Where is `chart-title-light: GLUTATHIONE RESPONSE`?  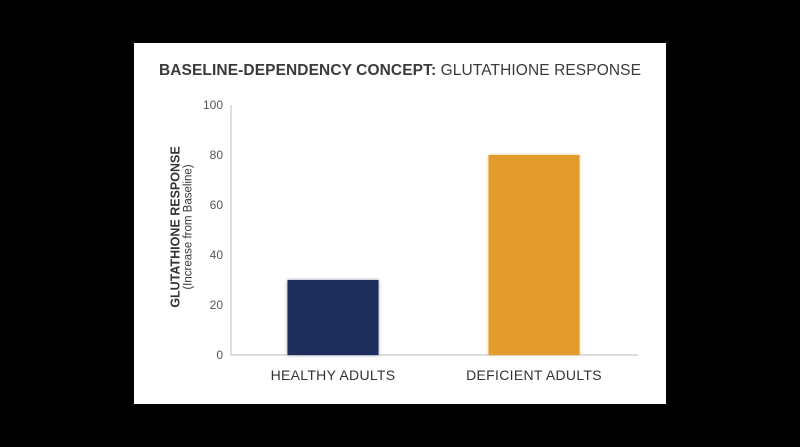 chart-title-light: GLUTATHIONE RESPONSE is located at coordinates (541, 70).